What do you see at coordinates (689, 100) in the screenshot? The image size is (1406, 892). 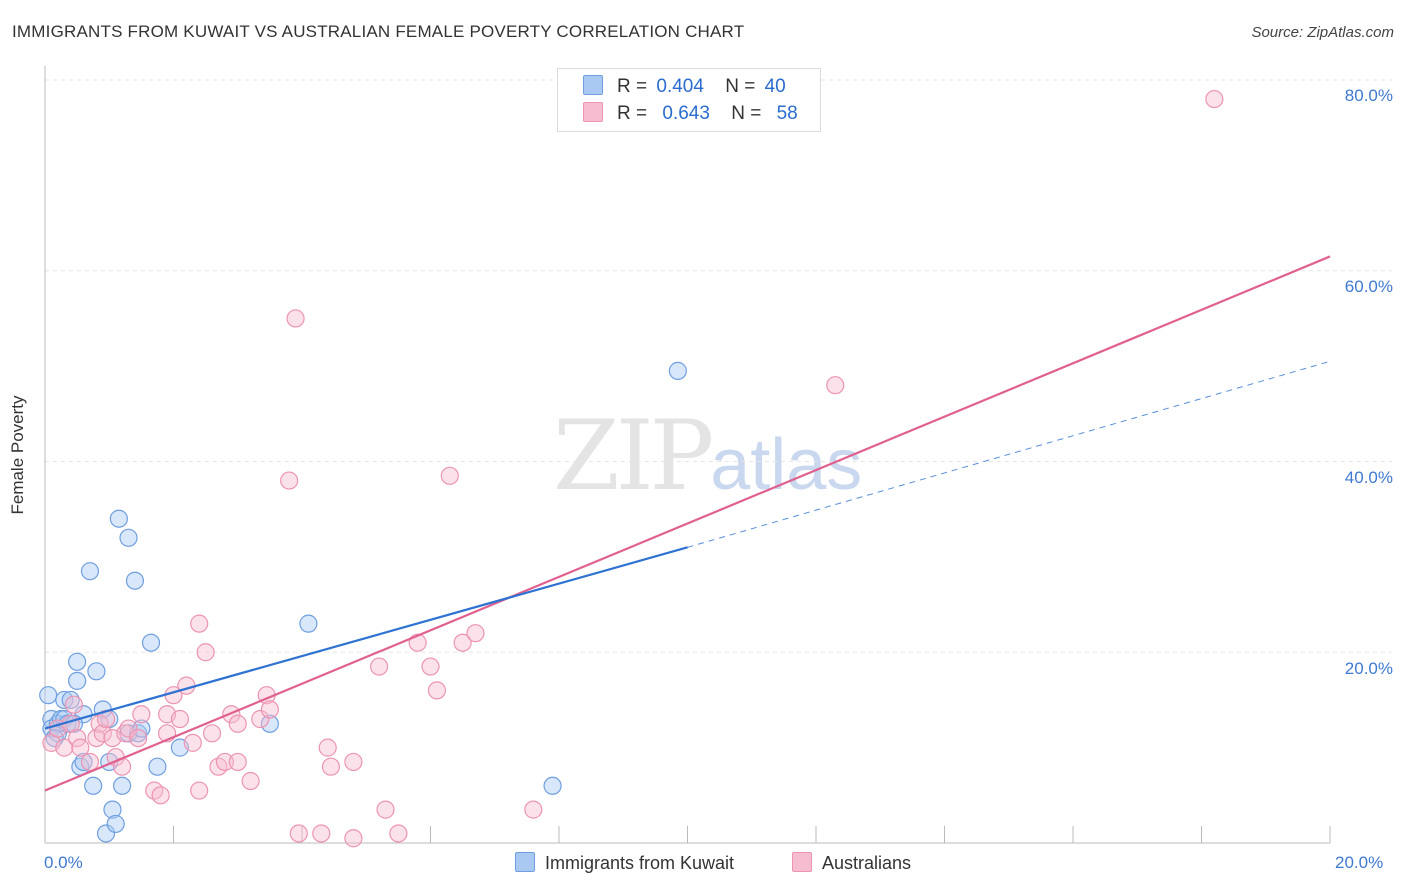 I see `correlation-legend: R = 0.404 N = 40 R = 0.643 N = 58` at bounding box center [689, 100].